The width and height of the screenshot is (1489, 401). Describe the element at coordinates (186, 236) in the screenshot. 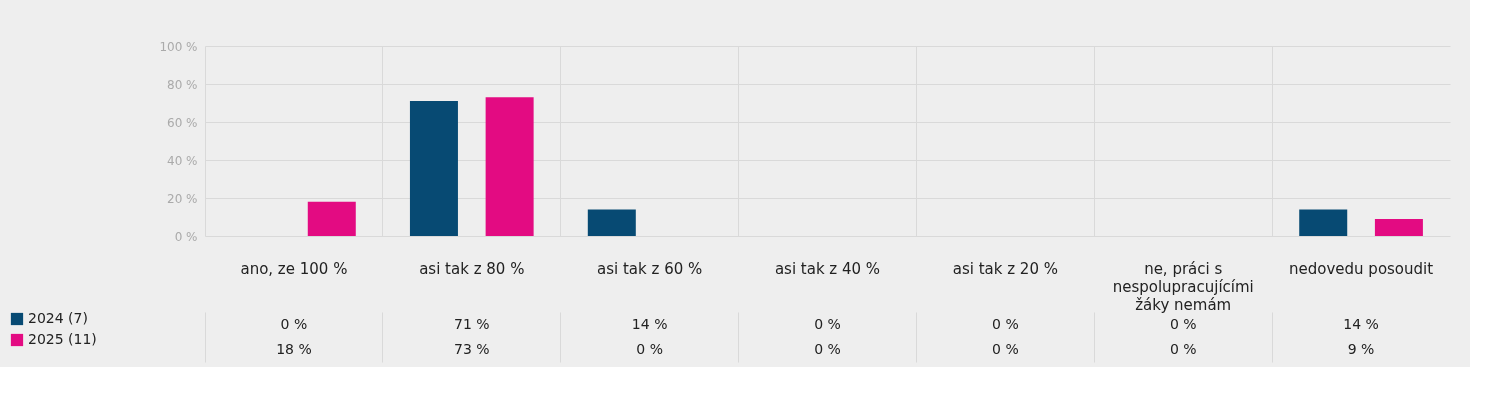

I see `y-tick-label: 0 %` at that location.